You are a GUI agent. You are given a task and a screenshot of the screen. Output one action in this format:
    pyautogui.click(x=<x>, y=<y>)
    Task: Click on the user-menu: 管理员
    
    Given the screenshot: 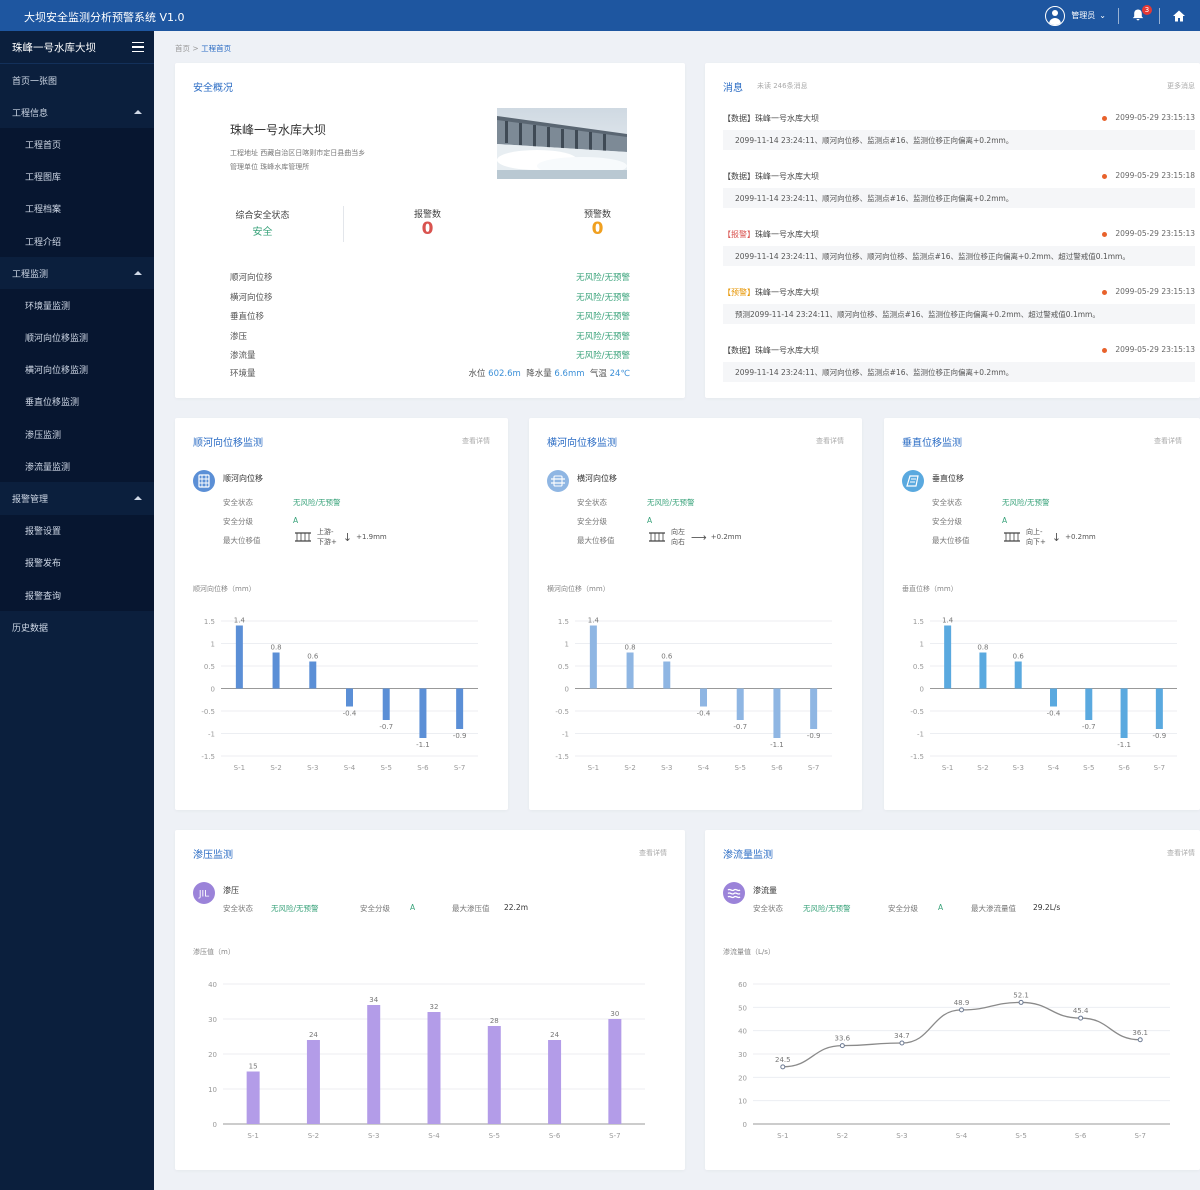 What is the action you would take?
    pyautogui.click(x=1083, y=15)
    